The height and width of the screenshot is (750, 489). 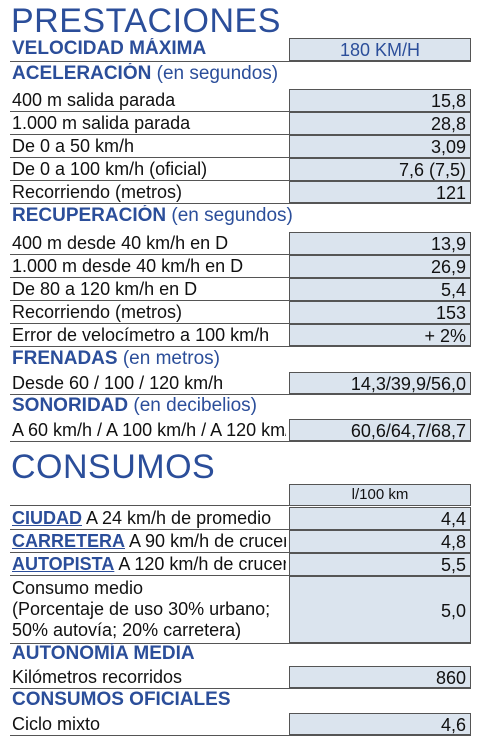 What do you see at coordinates (146, 21) in the screenshot?
I see `prestaciones-title: PRESTACIONES` at bounding box center [146, 21].